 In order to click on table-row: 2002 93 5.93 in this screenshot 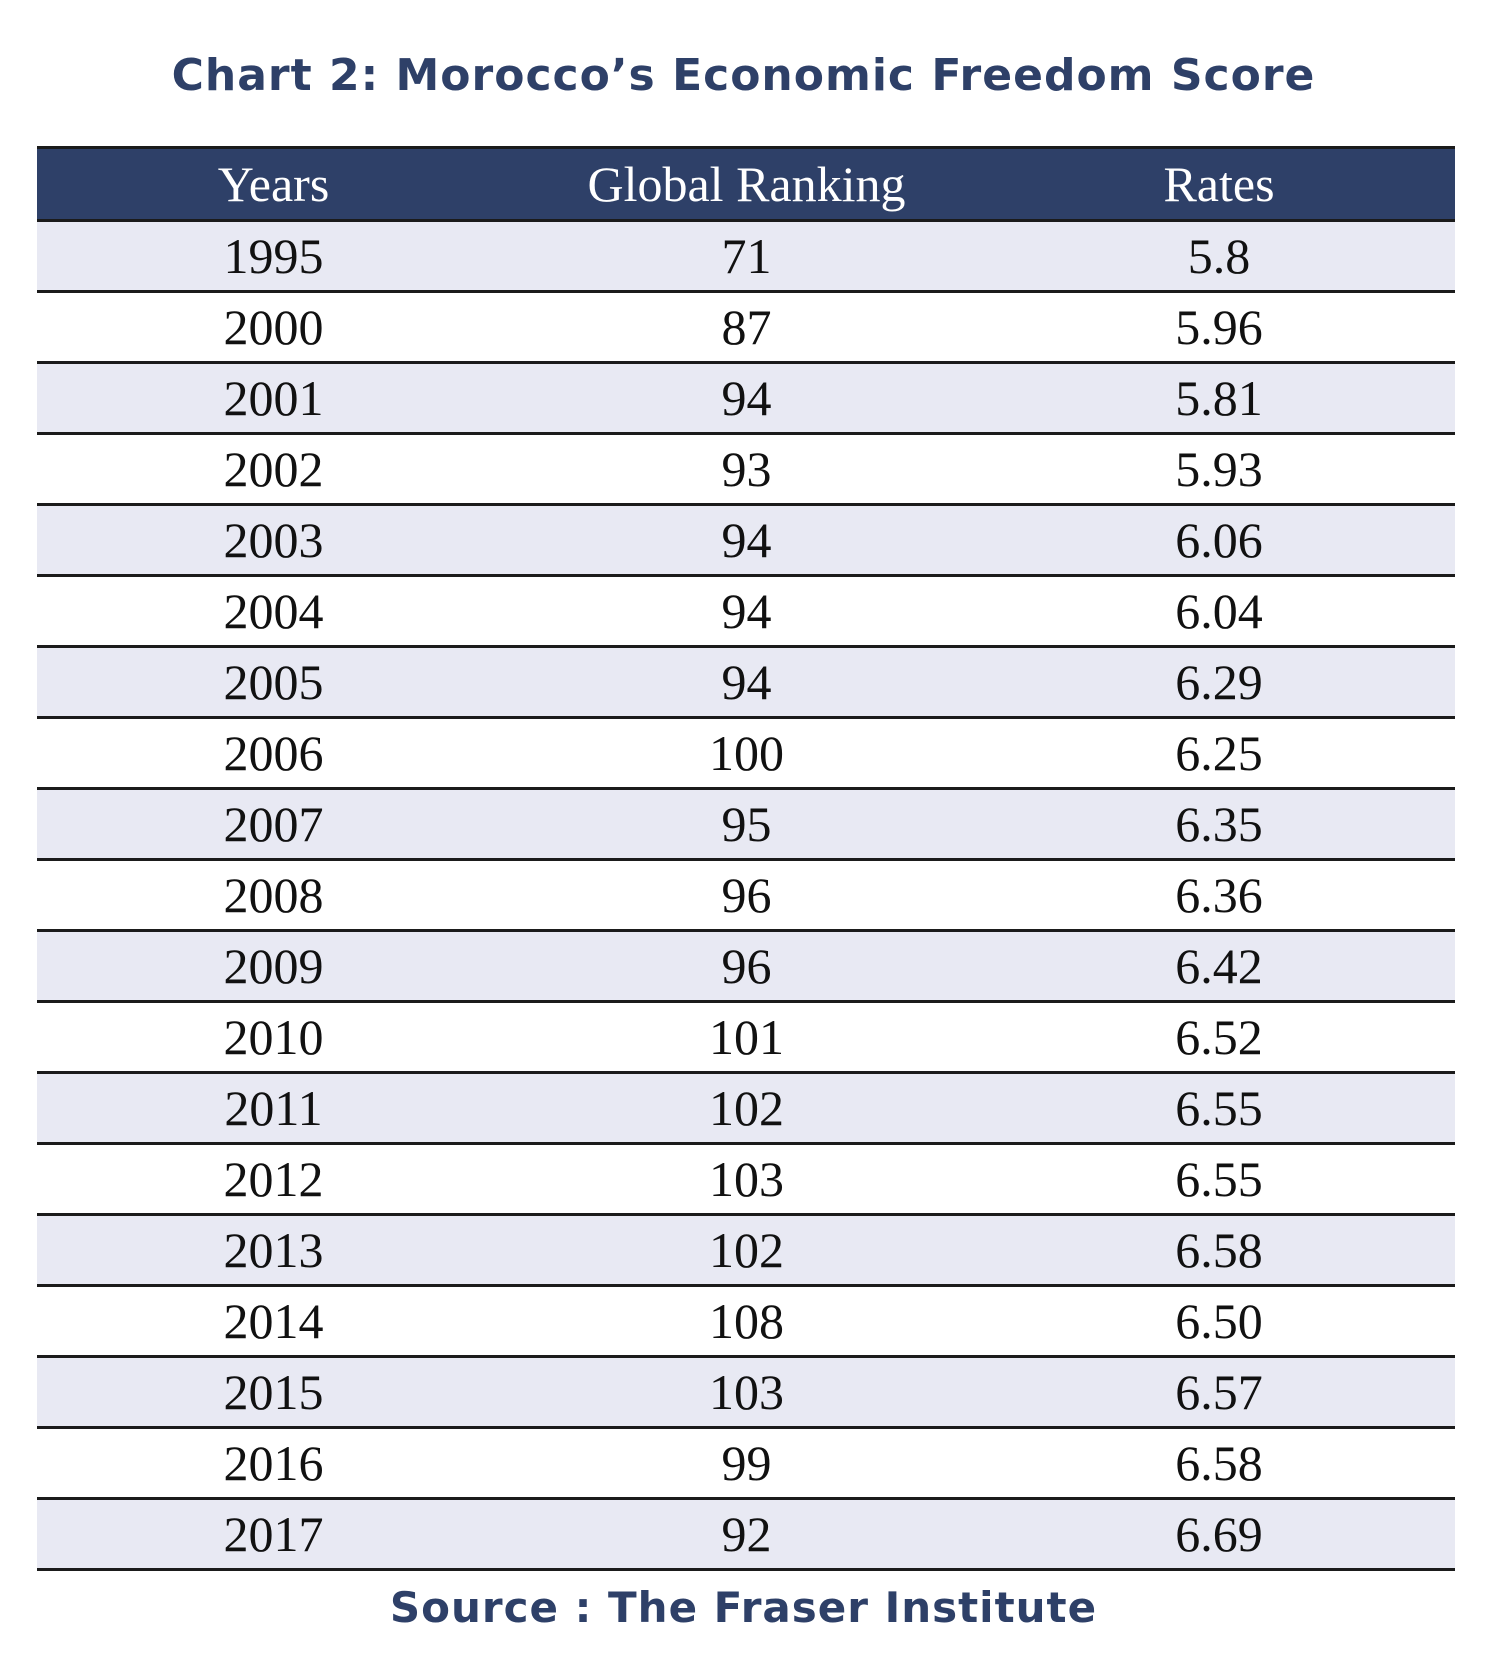, I will do `click(746, 469)`.